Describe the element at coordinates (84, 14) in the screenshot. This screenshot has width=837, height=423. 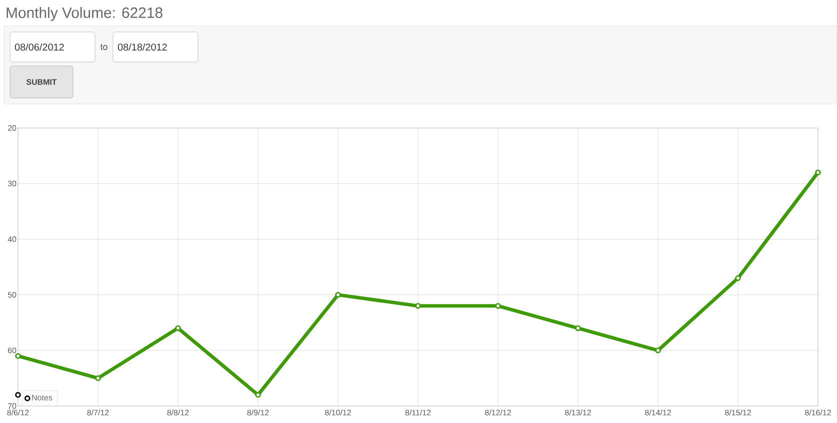
I see `chart-title: Monthly Volume: 62218` at that location.